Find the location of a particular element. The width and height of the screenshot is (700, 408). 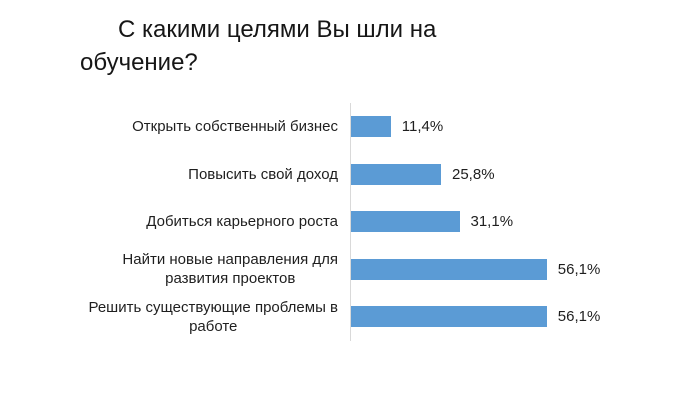

value-label: 31,1% is located at coordinates (492, 222).